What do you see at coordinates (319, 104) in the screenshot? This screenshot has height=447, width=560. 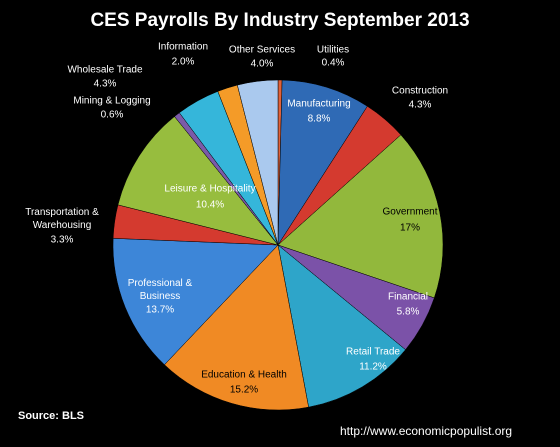 I see `slice-label: Manufacturing` at bounding box center [319, 104].